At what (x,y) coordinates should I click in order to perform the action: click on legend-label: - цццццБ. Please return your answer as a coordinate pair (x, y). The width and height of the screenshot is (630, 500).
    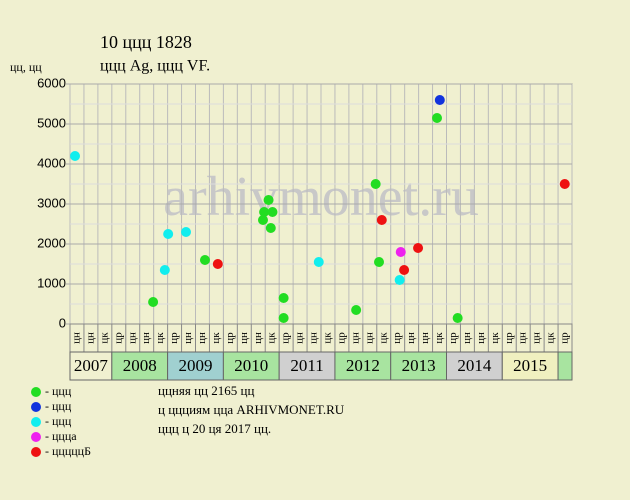
    Looking at the image, I should click on (68, 451).